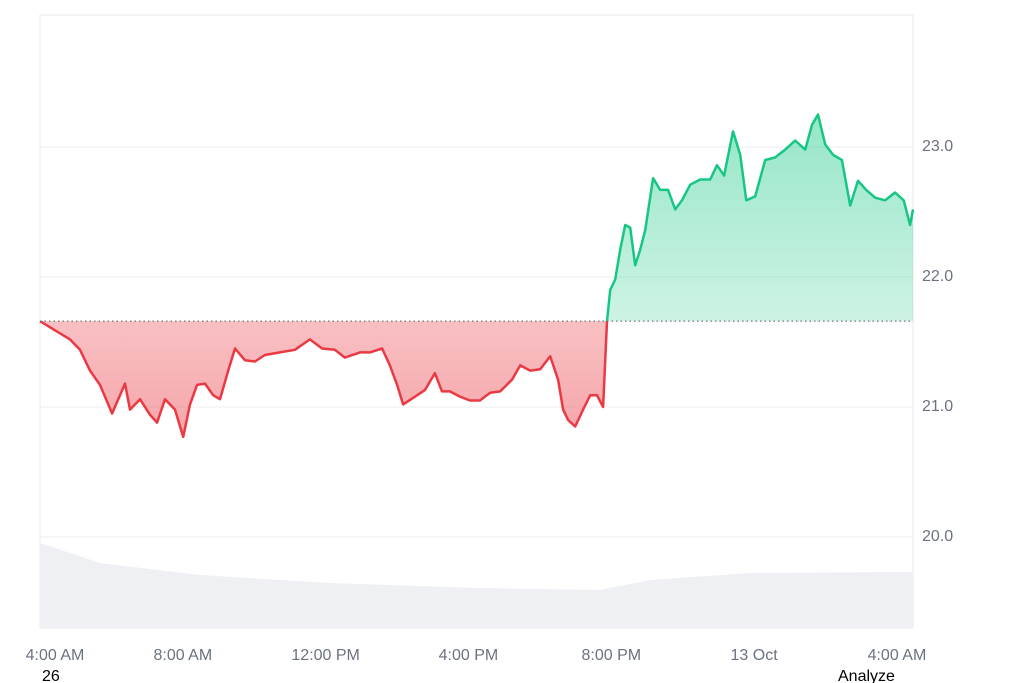 The height and width of the screenshot is (683, 1024). Describe the element at coordinates (324, 380) in the screenshot. I see `price-line-down` at that location.